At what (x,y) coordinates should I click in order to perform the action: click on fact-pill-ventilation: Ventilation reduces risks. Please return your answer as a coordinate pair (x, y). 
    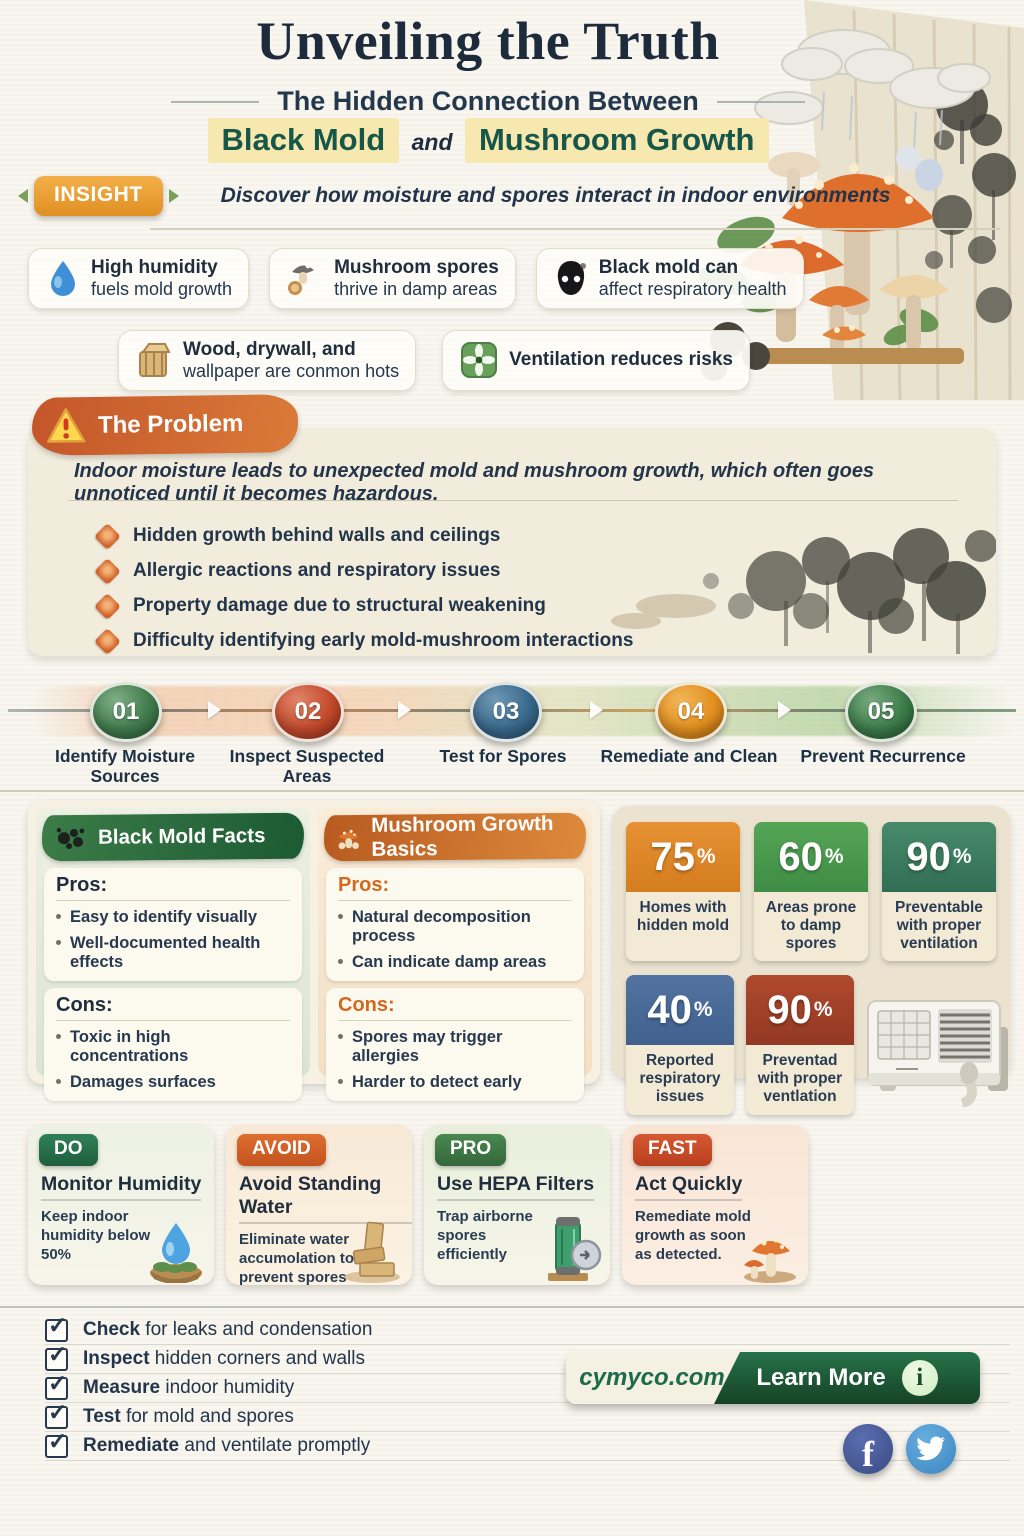
    Looking at the image, I should click on (596, 360).